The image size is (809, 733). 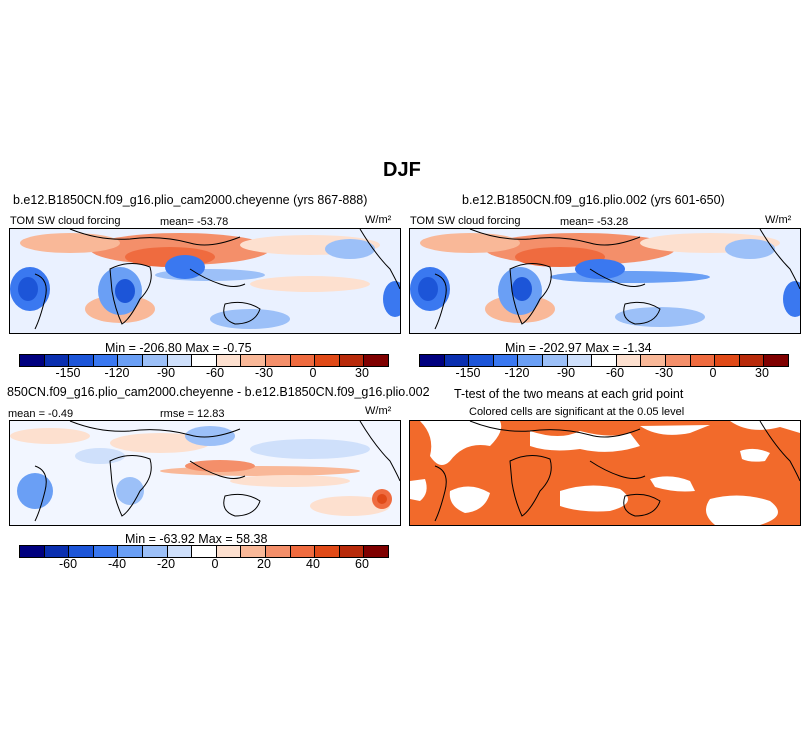 I want to click on panel3-colorbar, so click(x=204, y=551).